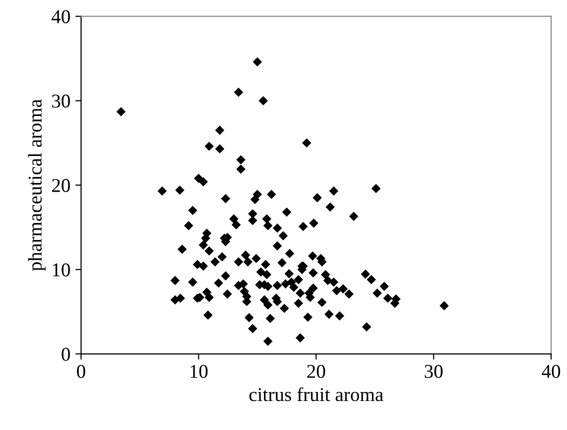 The image size is (567, 430). I want to click on x-tick-label: 40, so click(551, 371).